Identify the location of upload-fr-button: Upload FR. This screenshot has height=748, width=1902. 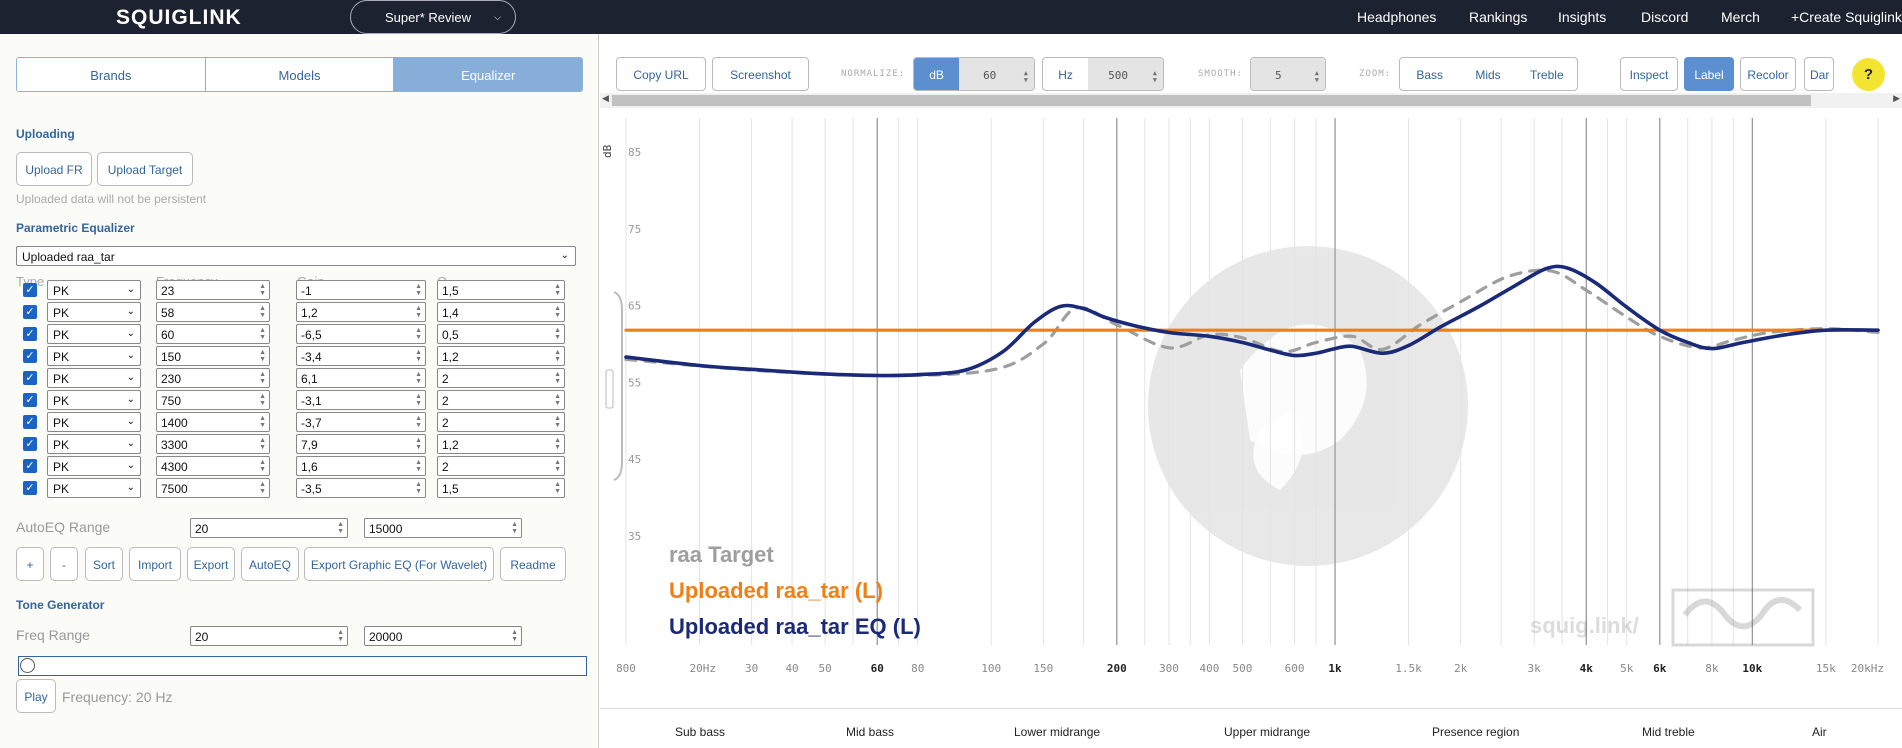
(54, 169).